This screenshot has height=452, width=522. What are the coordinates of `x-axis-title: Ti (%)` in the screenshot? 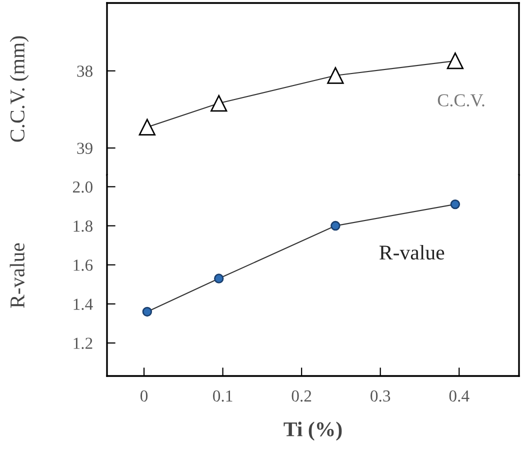 It's located at (313, 431).